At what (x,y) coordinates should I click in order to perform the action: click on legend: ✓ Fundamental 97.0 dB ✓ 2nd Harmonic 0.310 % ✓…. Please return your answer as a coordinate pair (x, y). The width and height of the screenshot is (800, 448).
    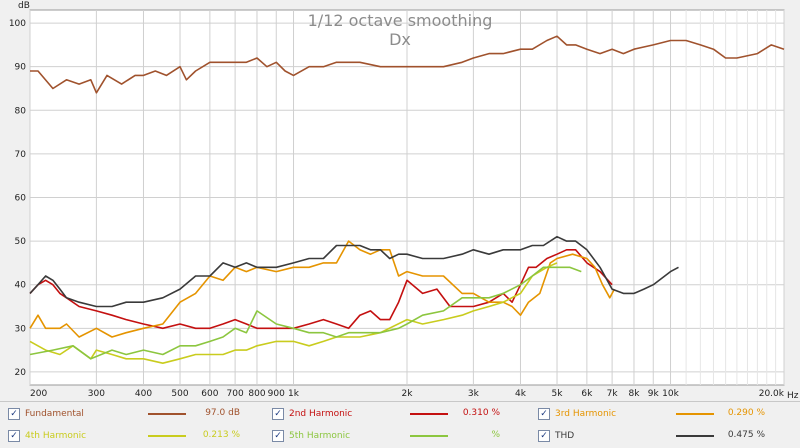
    Looking at the image, I should click on (400, 424).